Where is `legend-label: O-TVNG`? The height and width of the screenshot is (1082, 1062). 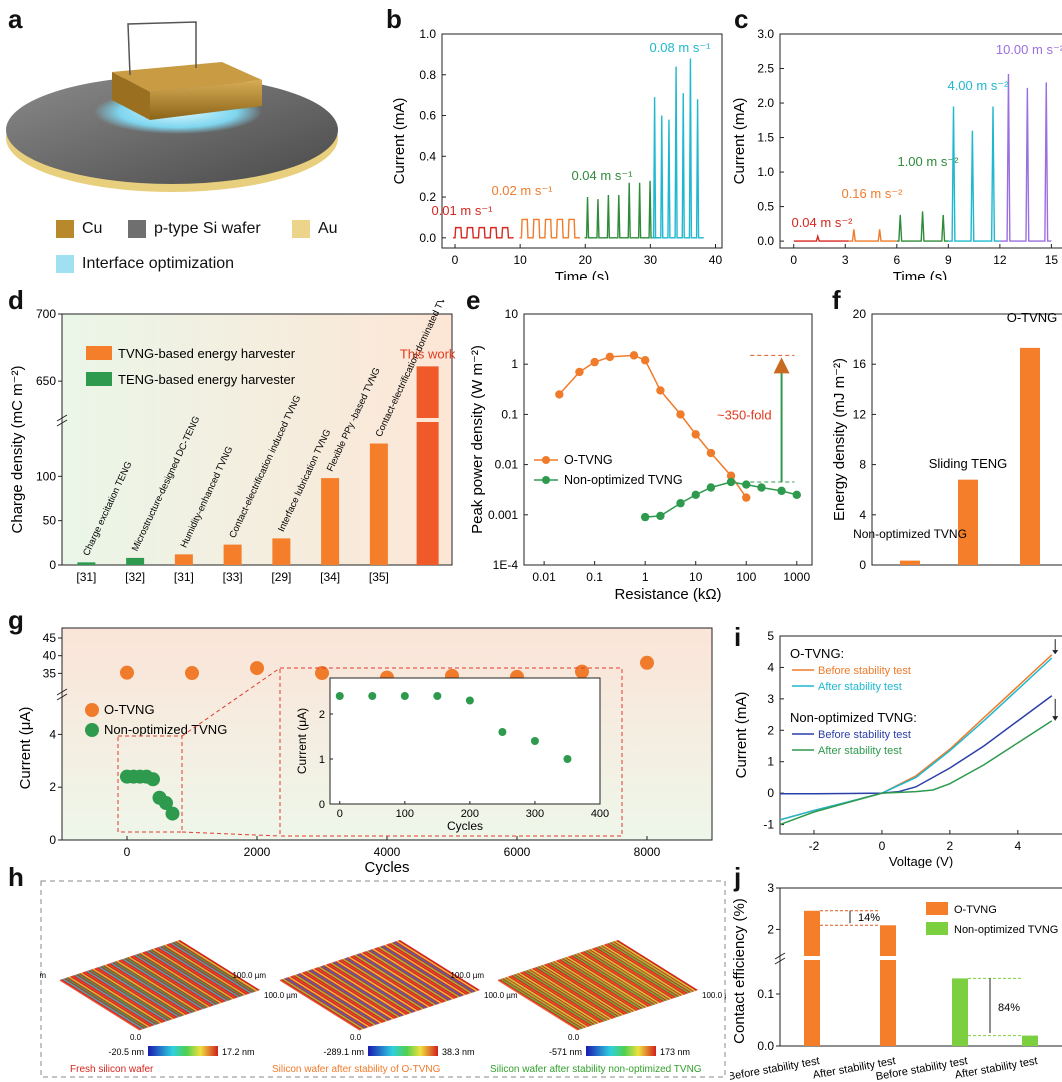 legend-label: O-TVNG is located at coordinates (588, 460).